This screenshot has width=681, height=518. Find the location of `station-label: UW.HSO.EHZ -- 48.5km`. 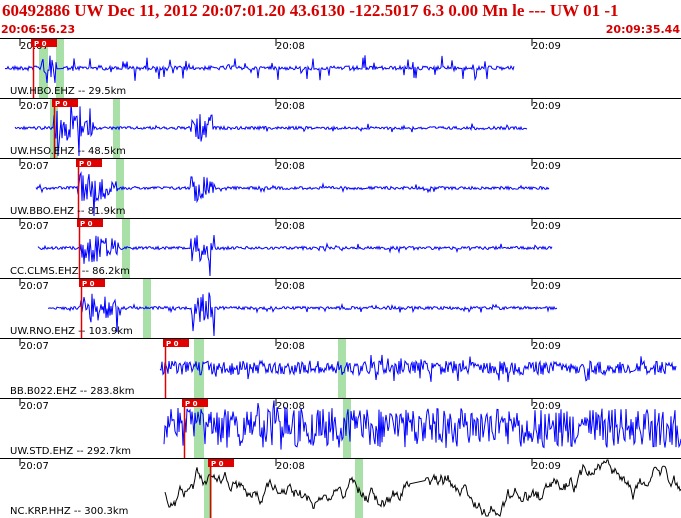

station-label: UW.HSO.EHZ -- 48.5km is located at coordinates (68, 151).